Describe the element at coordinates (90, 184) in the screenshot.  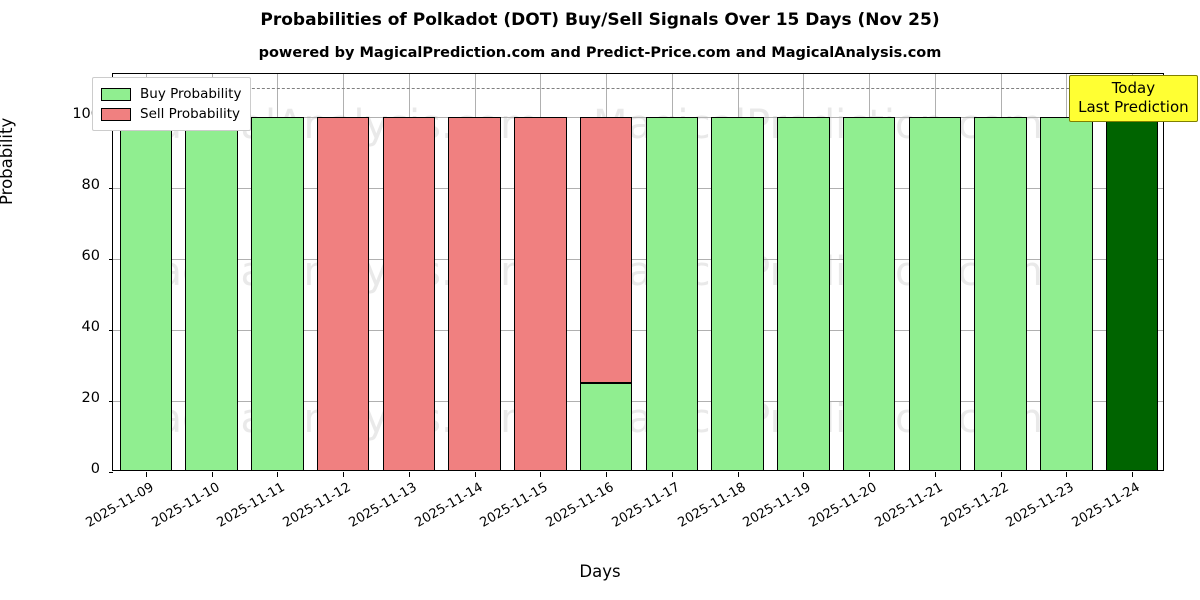
I see `y-axis-tick-label: 80` at that location.